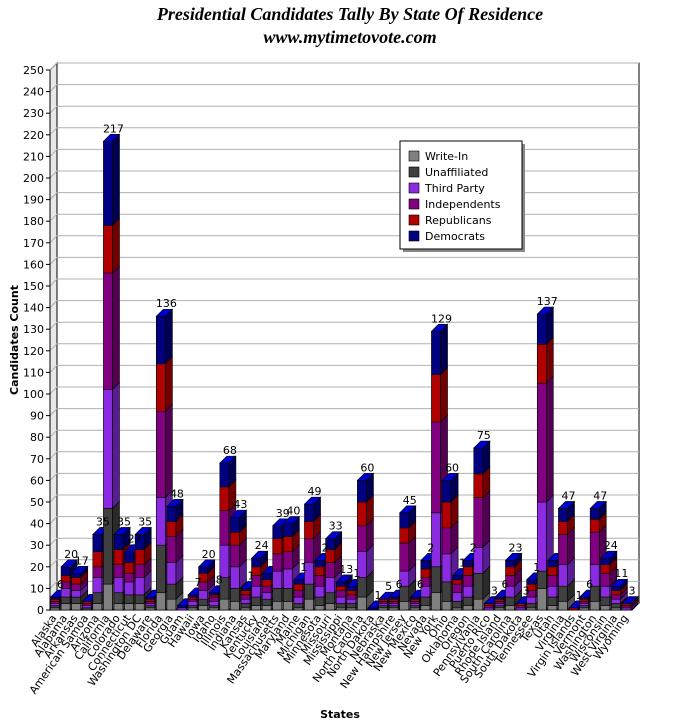 The height and width of the screenshot is (720, 700). I want to click on data-label: 27, so click(135, 539).